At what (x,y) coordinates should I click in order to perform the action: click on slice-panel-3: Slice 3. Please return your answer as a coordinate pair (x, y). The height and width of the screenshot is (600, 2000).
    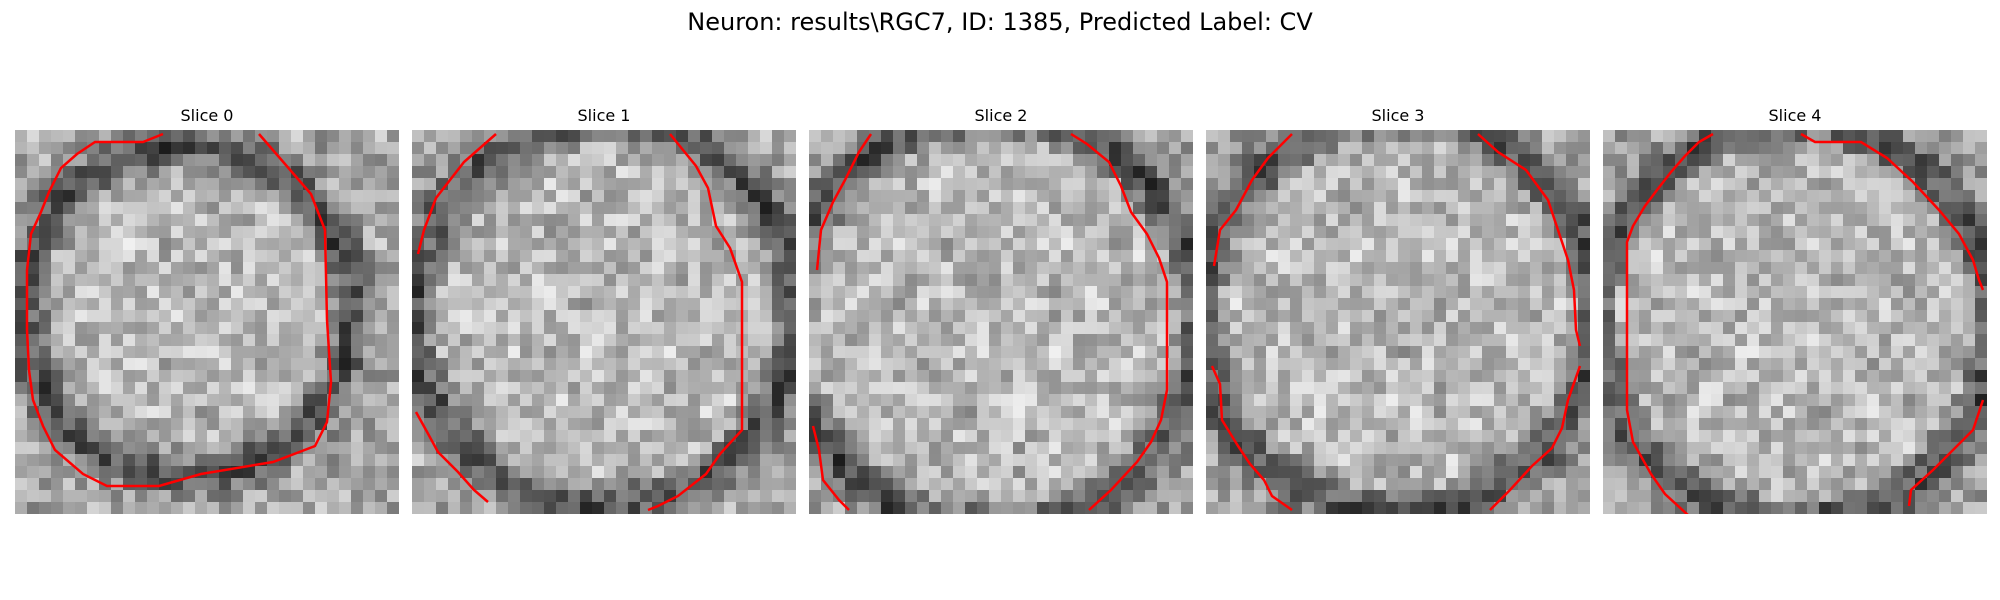
    Looking at the image, I should click on (1398, 310).